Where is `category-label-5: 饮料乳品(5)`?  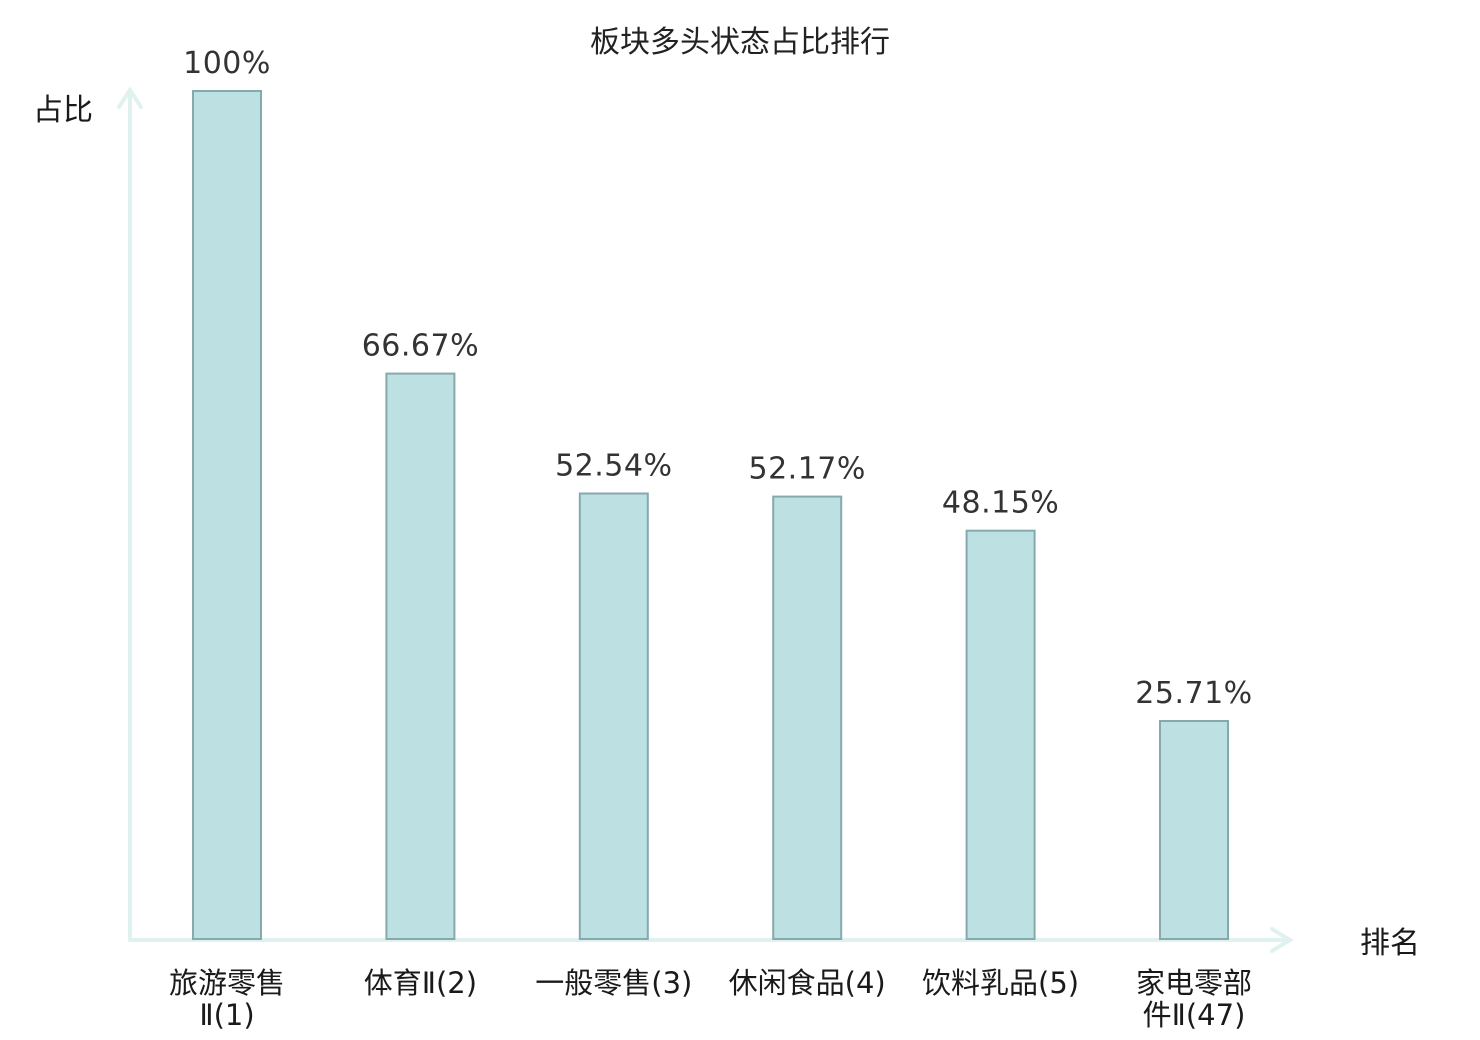
category-label-5: 饮料乳品(5) is located at coordinates (1000, 983).